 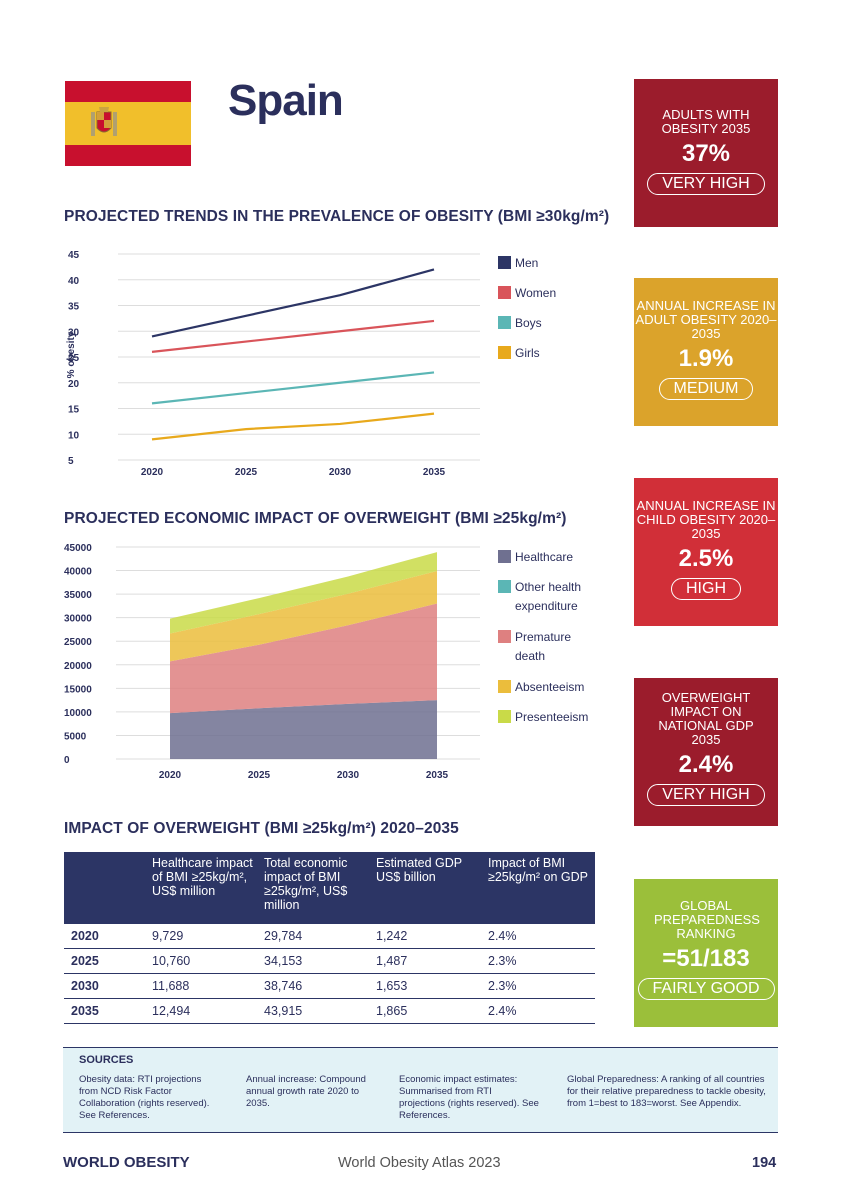 I want to click on y-tick-label: 5, so click(x=71, y=461).